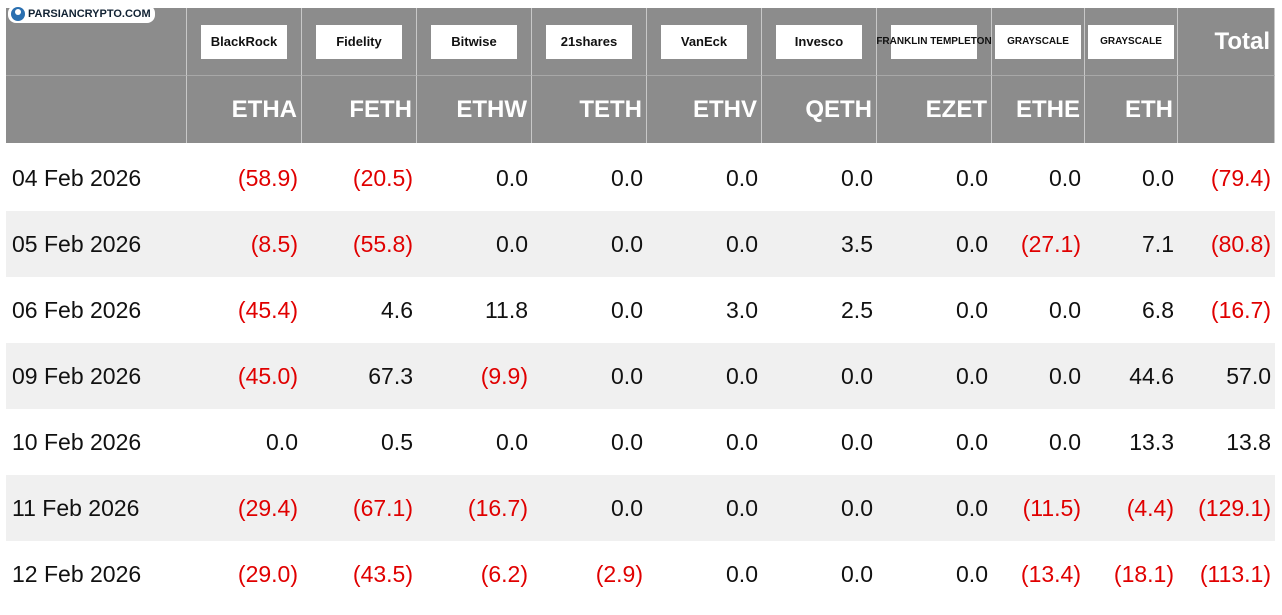  I want to click on flow-cell: (55.8), so click(382, 243).